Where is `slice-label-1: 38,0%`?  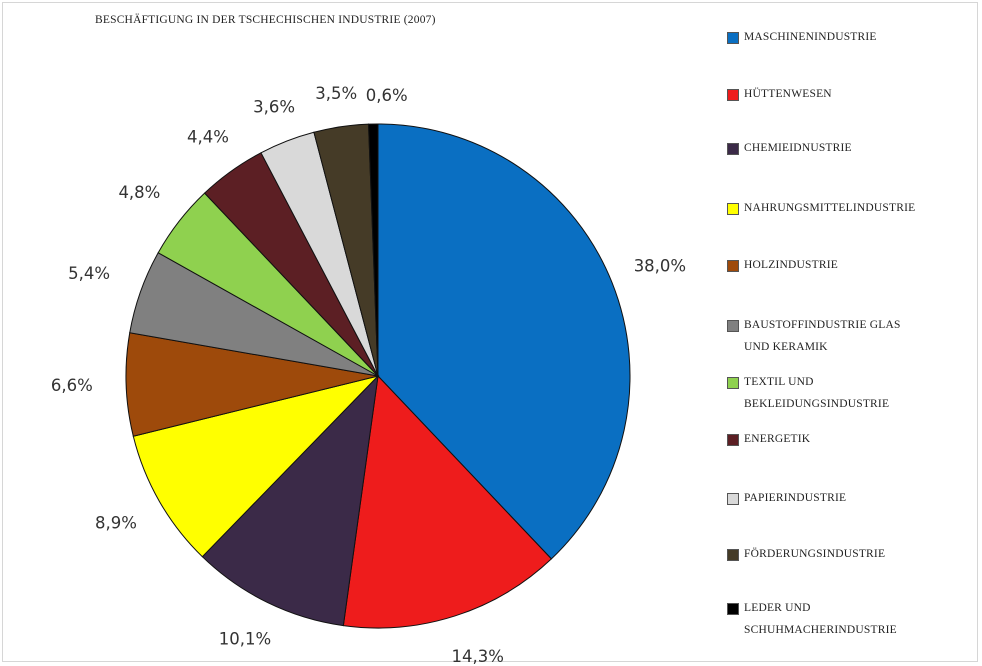 slice-label-1: 38,0% is located at coordinates (660, 265).